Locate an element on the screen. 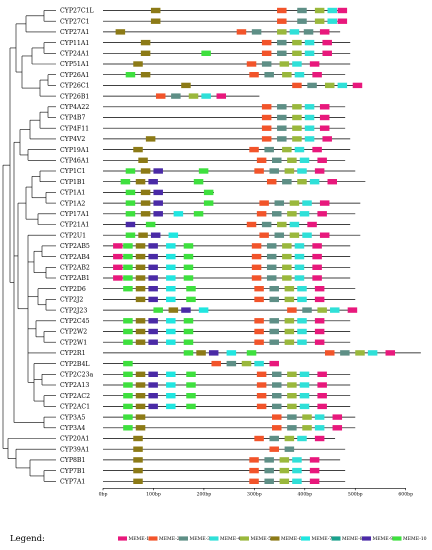  gene-label: CYP39A1 is located at coordinates (74, 449).